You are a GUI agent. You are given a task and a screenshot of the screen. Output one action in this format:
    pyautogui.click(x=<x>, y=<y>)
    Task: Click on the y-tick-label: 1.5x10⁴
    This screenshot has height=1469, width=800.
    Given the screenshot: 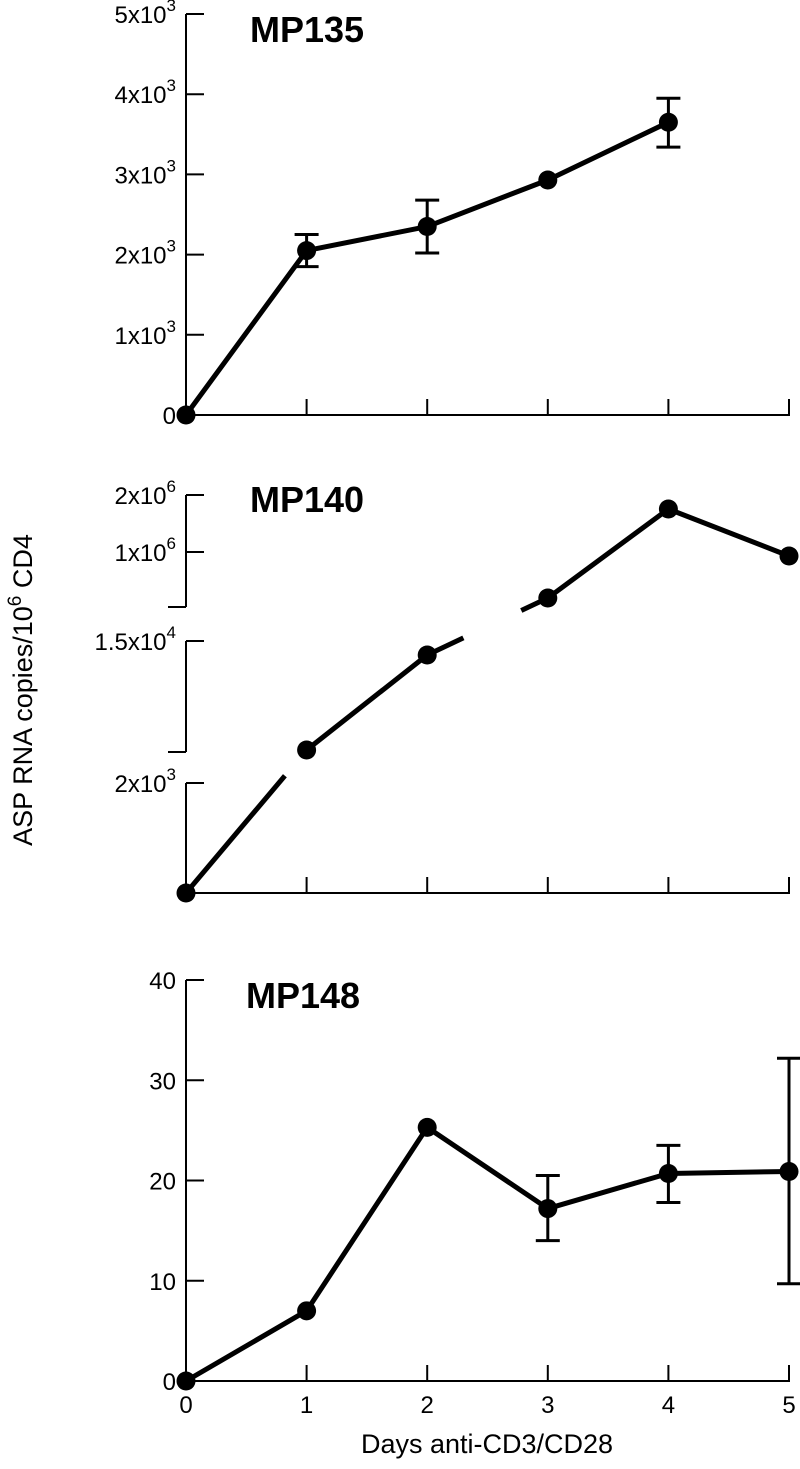 What is the action you would take?
    pyautogui.click(x=135, y=639)
    